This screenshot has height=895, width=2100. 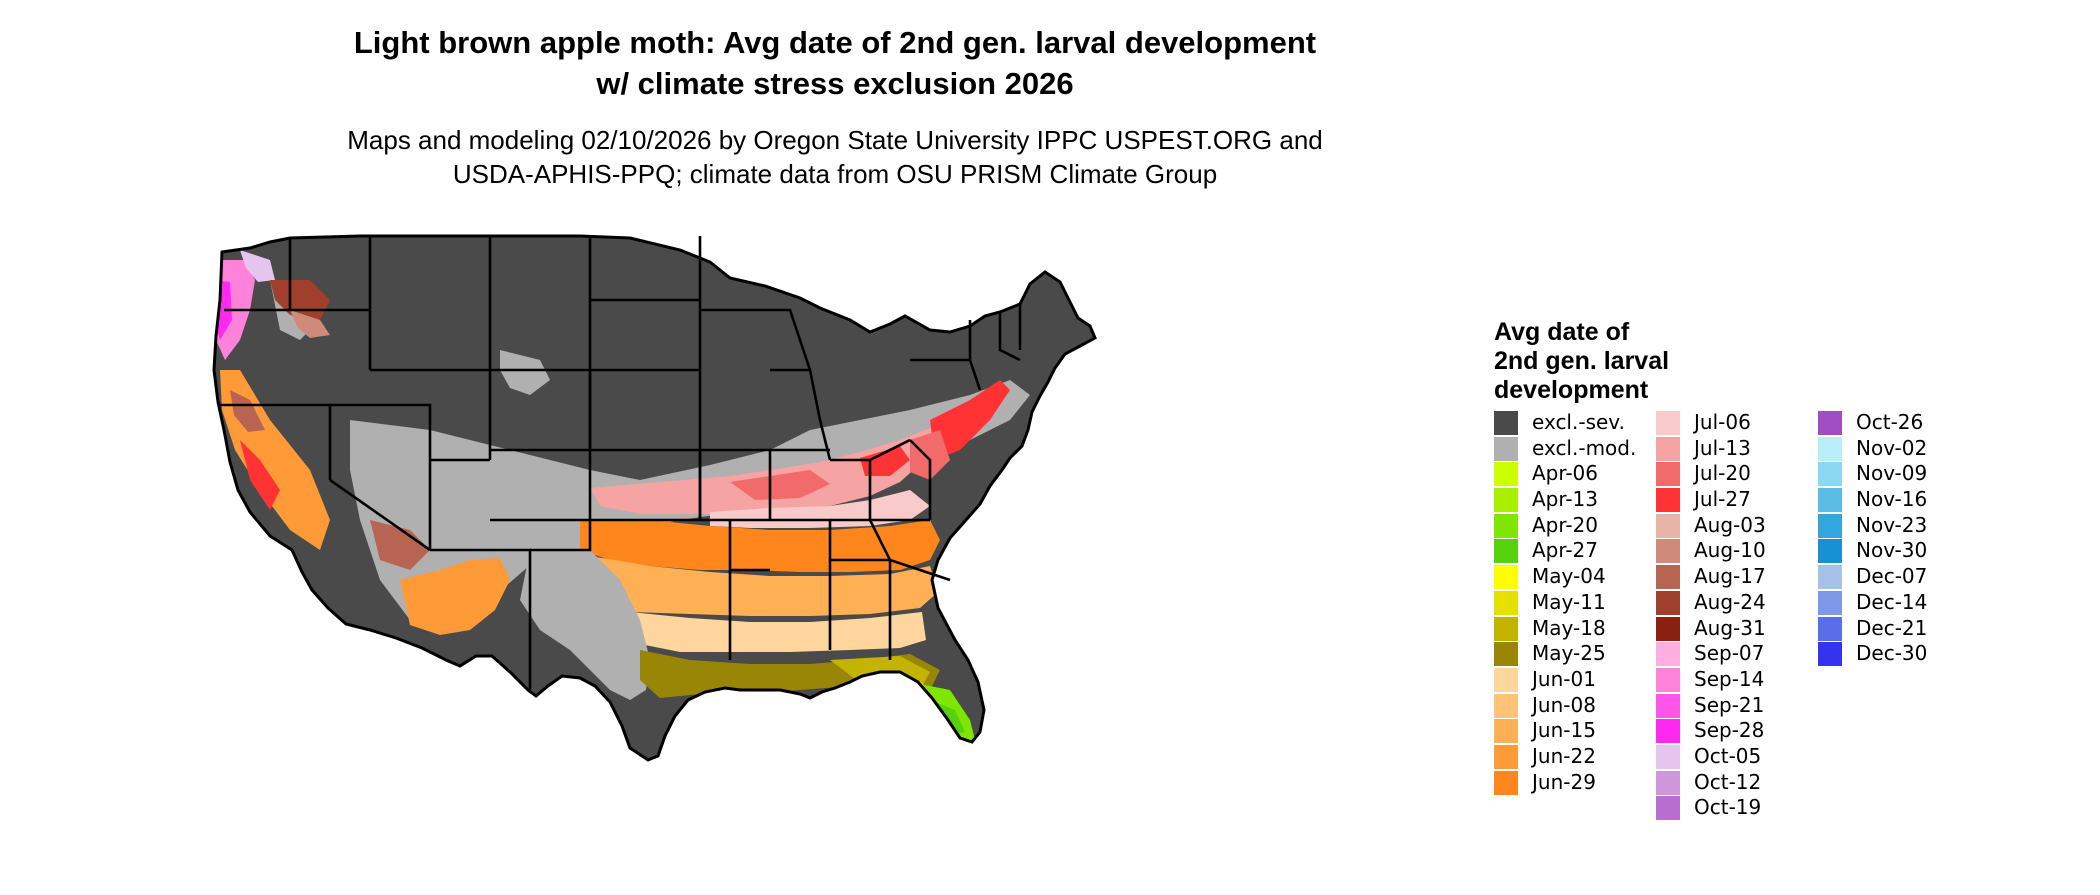 What do you see at coordinates (835, 83) in the screenshot?
I see `title-line-2: w/ climate stress exclusion 2026` at bounding box center [835, 83].